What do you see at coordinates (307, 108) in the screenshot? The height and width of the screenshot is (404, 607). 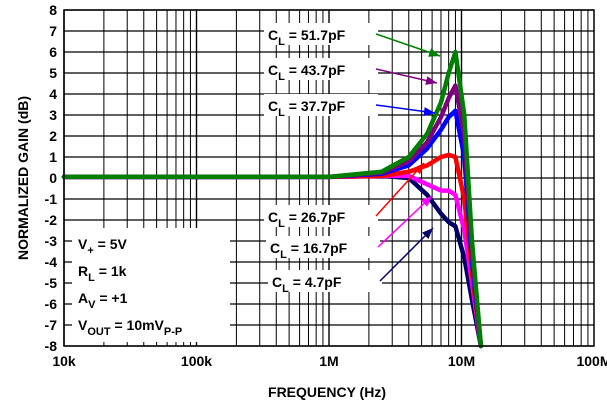 I see `annotation-label: CL = 37.7pF` at bounding box center [307, 108].